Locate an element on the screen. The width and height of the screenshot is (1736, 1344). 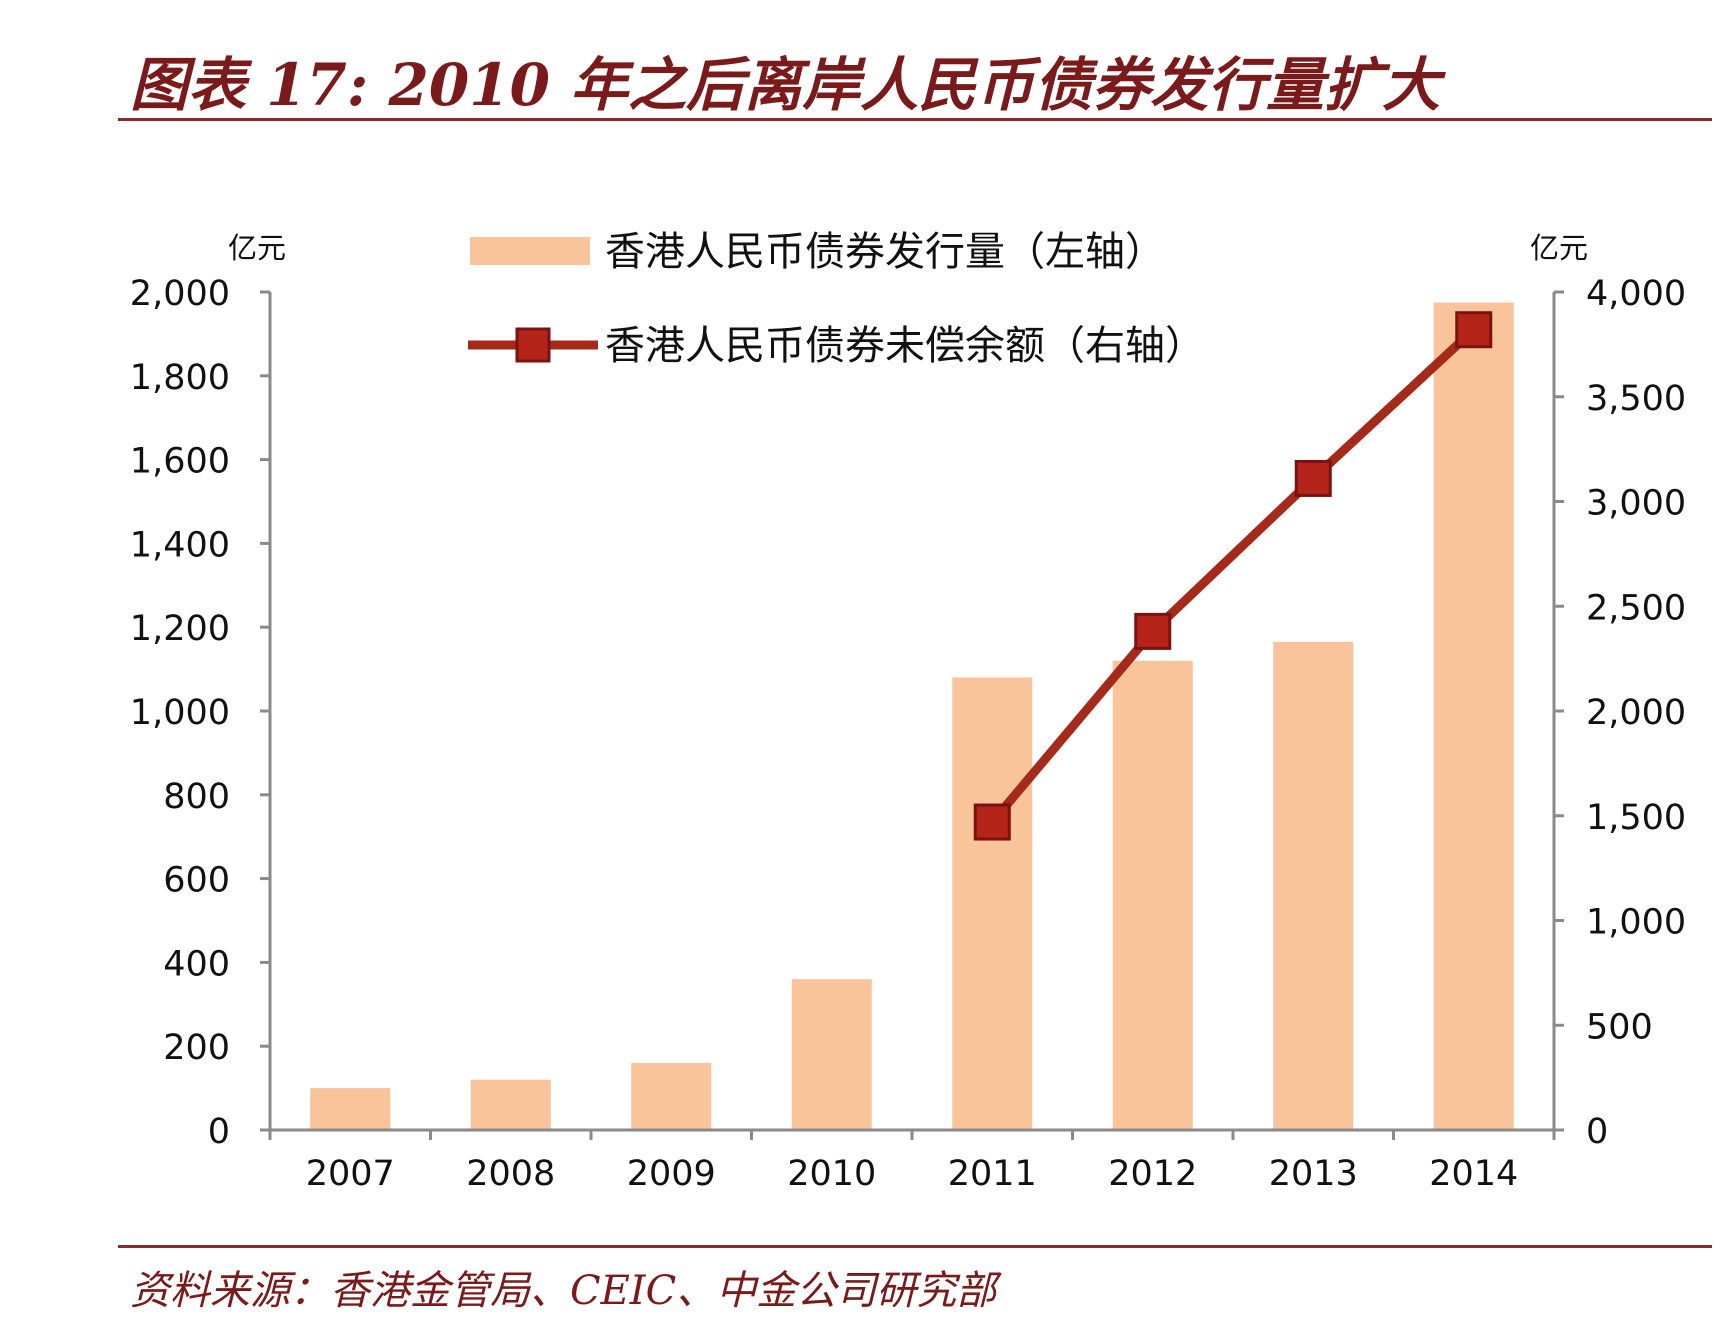
legend-line-marker is located at coordinates (533, 345).